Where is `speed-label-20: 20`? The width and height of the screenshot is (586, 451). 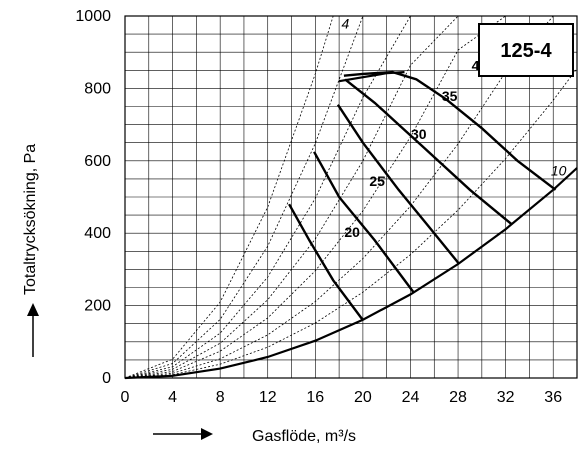
speed-label-20: 20 is located at coordinates (352, 232).